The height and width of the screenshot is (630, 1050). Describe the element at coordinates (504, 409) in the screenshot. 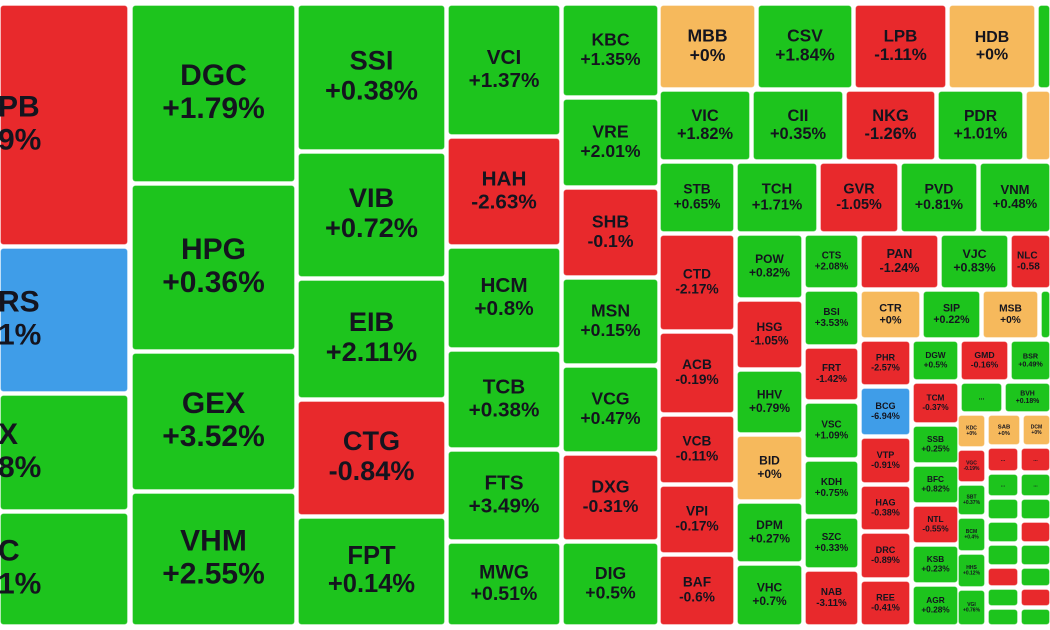

I see `stock-change: +0.38%` at that location.